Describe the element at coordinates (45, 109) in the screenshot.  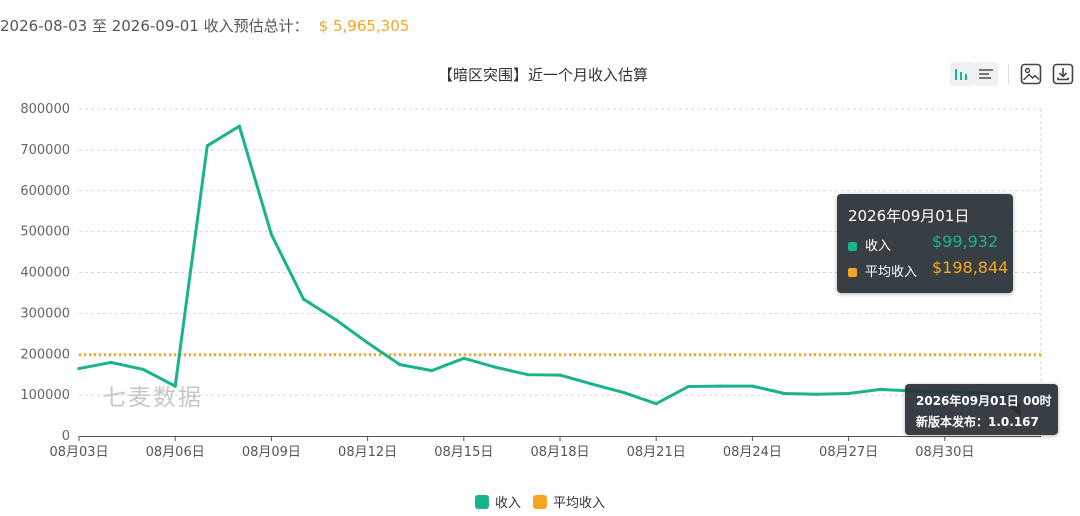
I see `y-tick-label: 800000` at that location.